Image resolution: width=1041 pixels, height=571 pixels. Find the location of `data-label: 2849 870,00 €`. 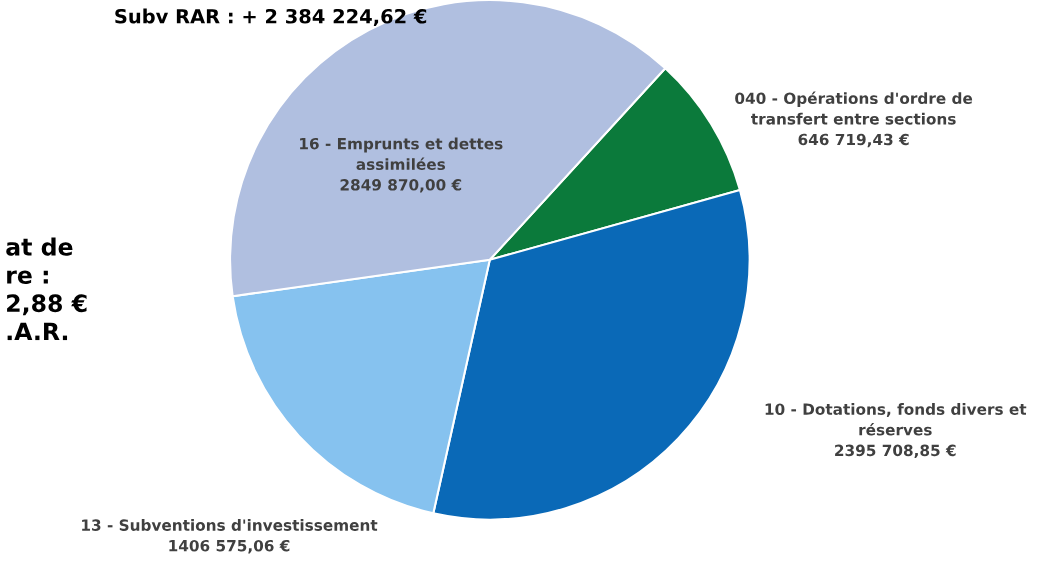

data-label: 2849 870,00 € is located at coordinates (401, 186).